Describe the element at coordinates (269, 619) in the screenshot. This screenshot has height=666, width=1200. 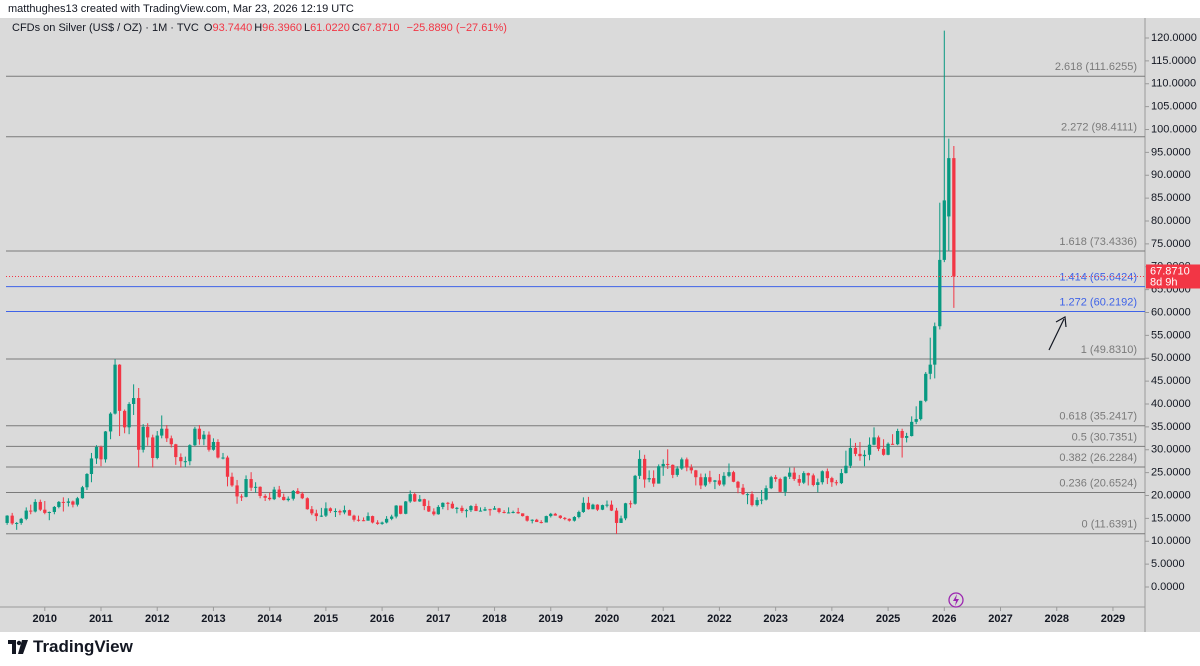
I see `x-tick-label: 2014` at that location.